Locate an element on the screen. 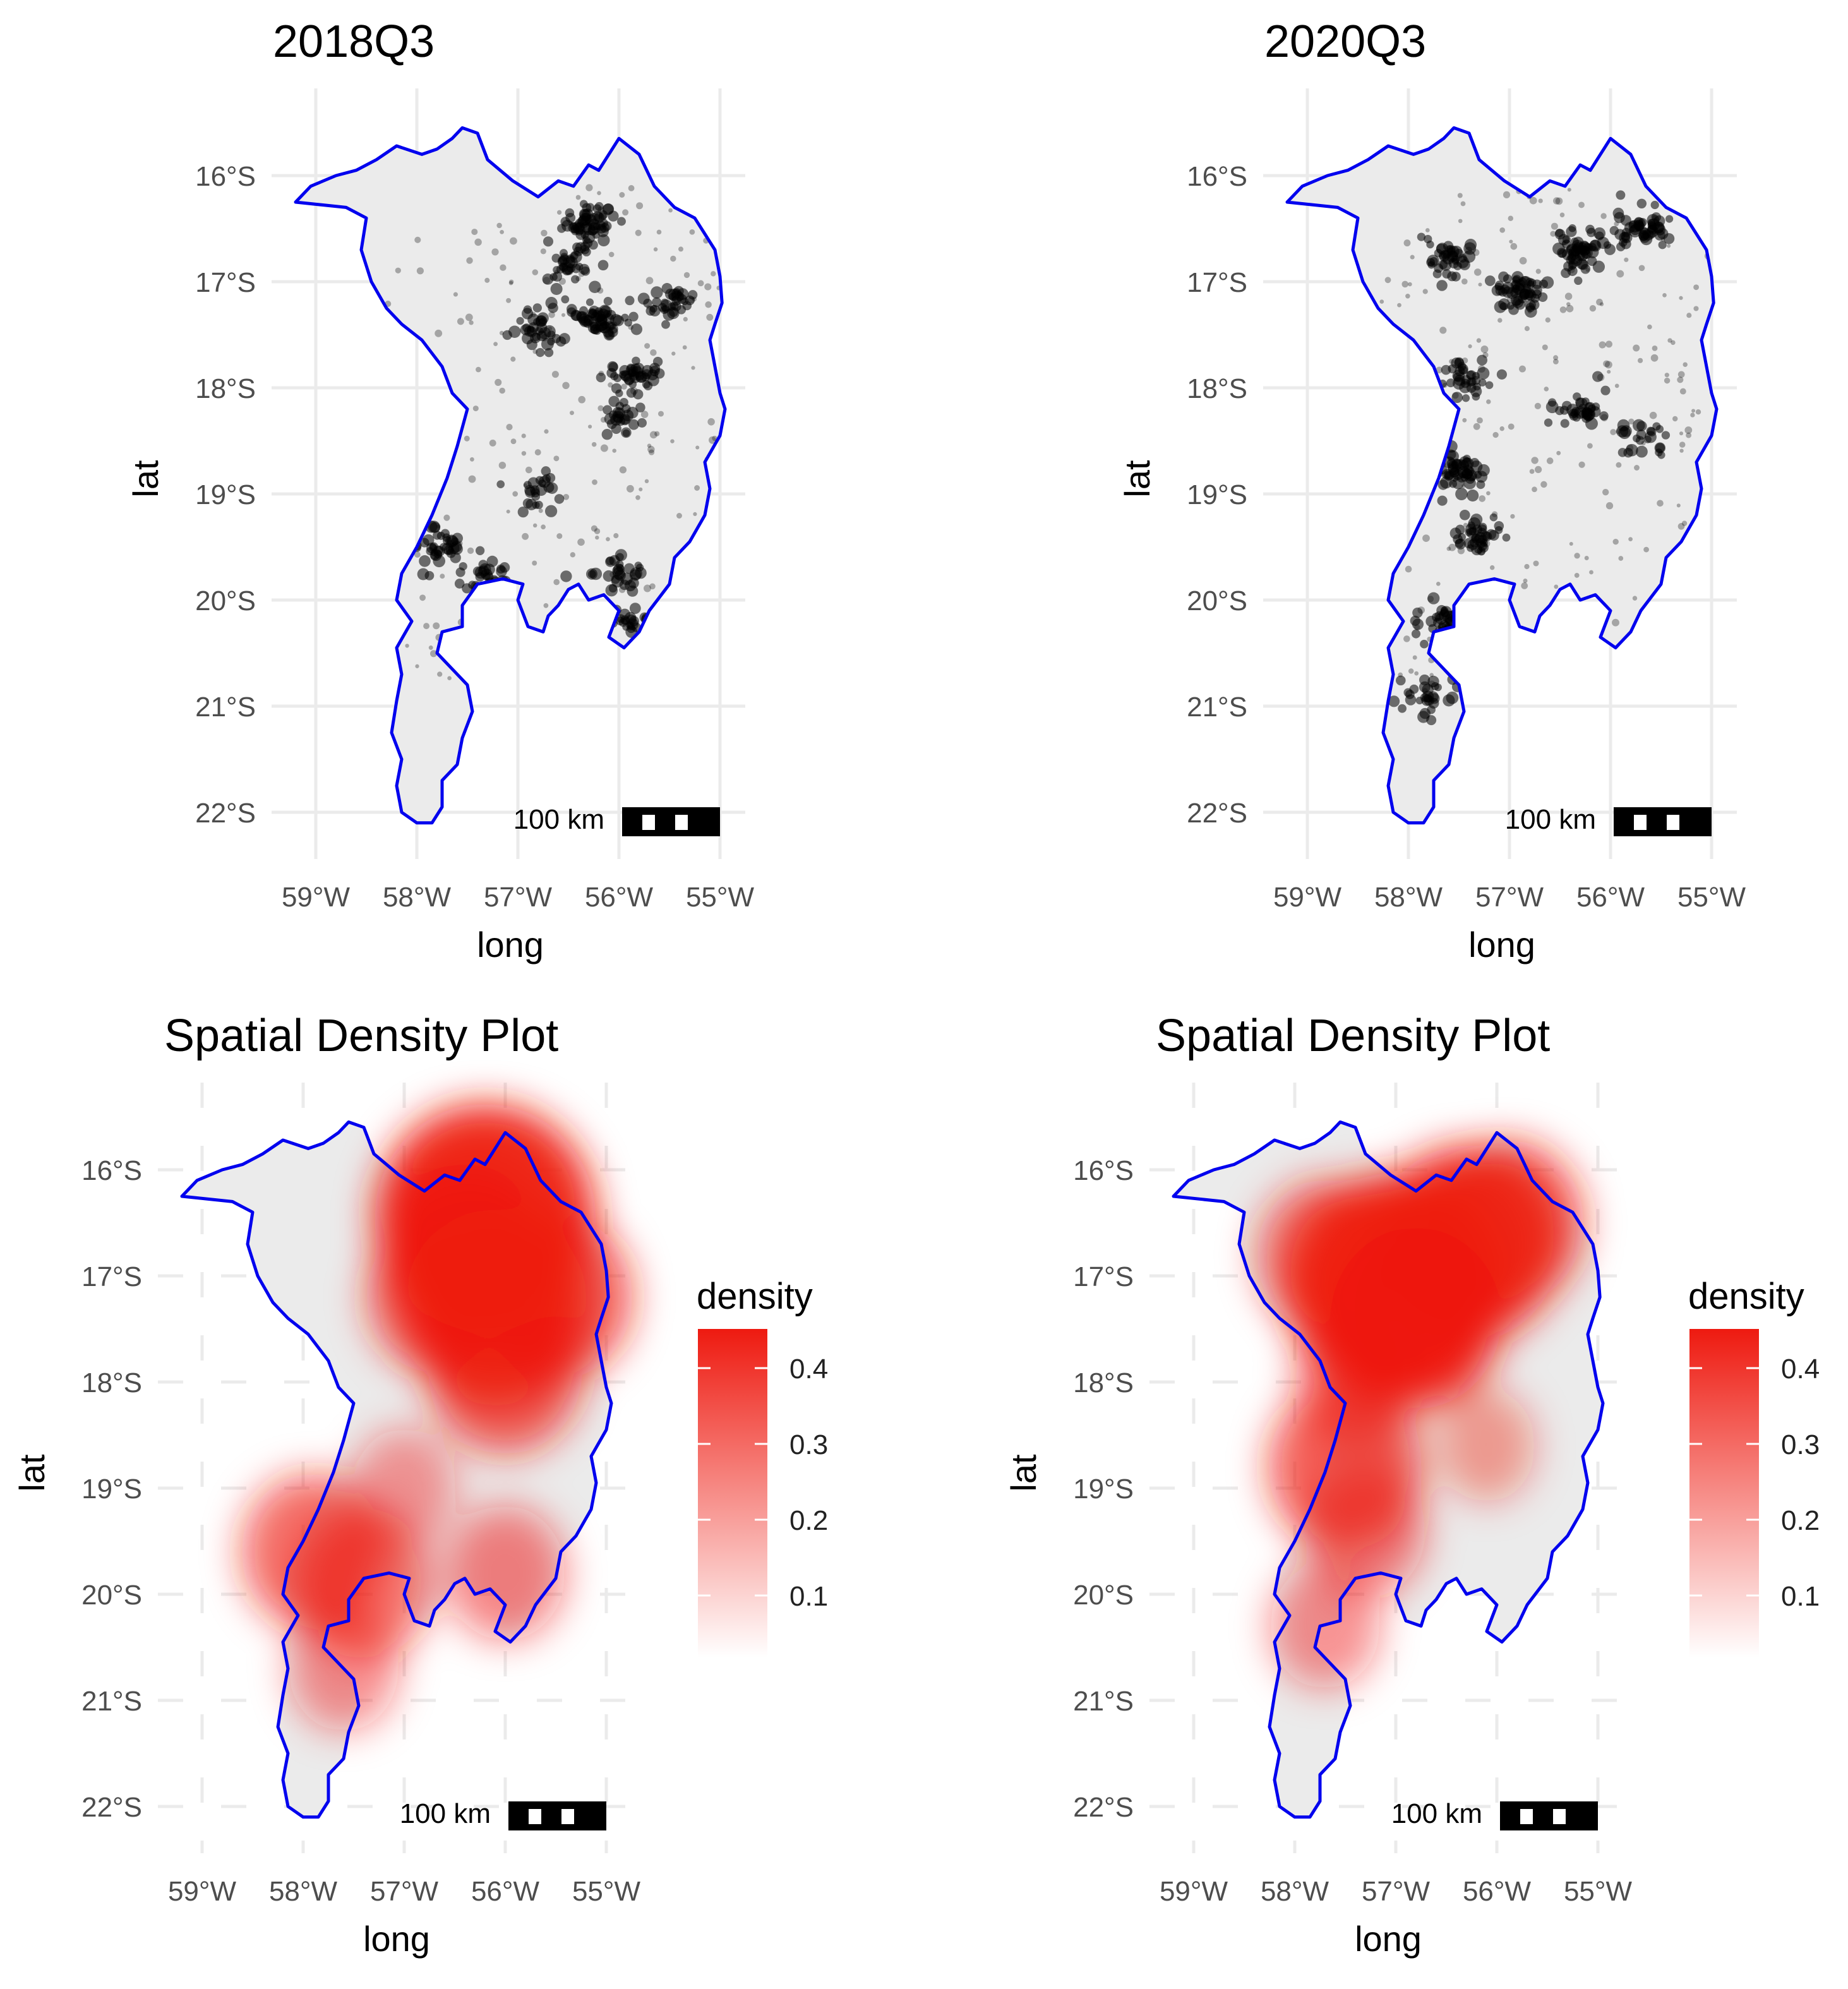  y-tick-label: 20°S is located at coordinates (111, 1595).